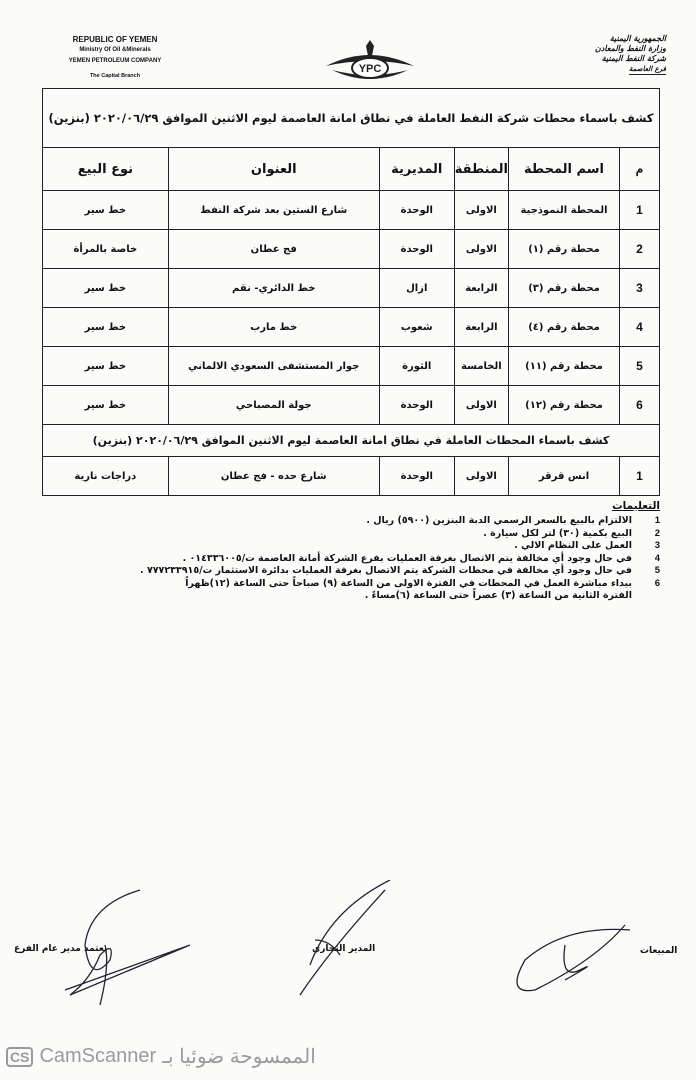  I want to click on table-cell: 3, so click(639, 288).